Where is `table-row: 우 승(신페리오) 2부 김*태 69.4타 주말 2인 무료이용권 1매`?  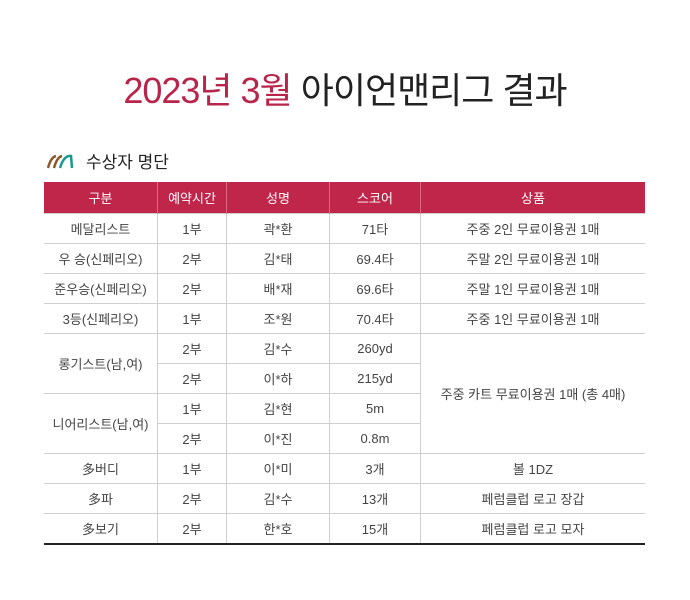 table-row: 우 승(신페리오) 2부 김*태 69.4타 주말 2인 무료이용권 1매 is located at coordinates (344, 258).